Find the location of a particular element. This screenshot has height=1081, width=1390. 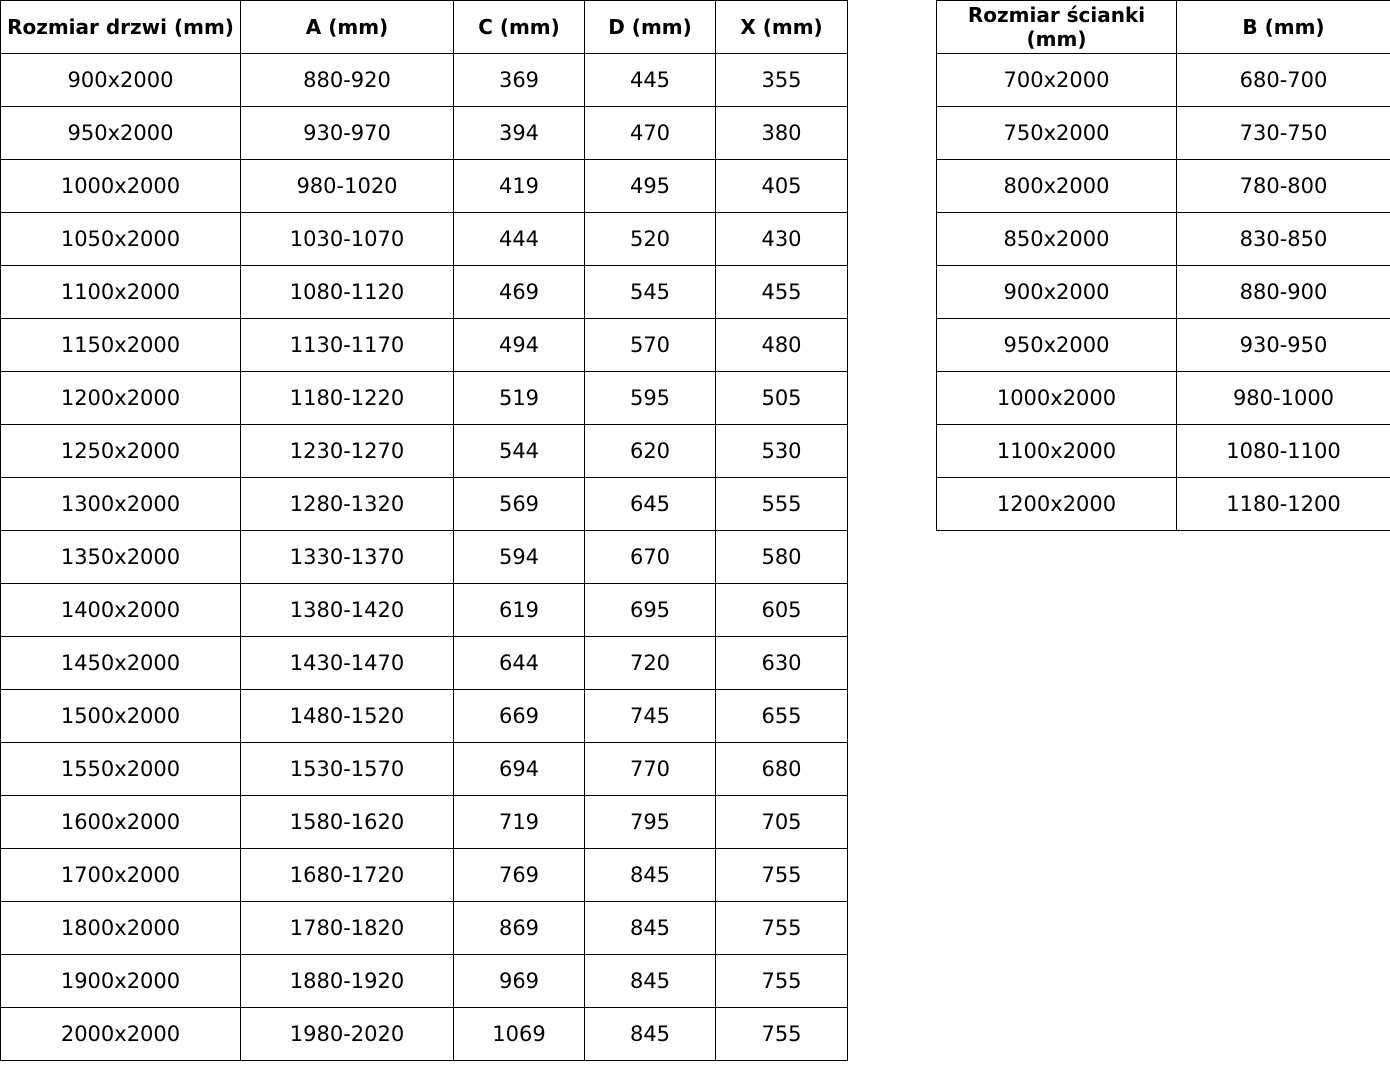

table-cell: 980-1000 is located at coordinates (1283, 398).